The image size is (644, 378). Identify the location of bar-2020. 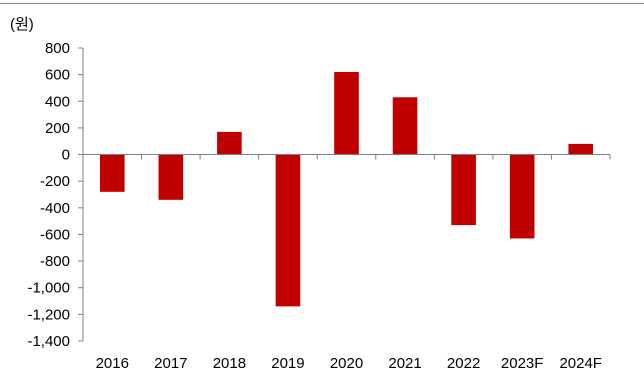
(346, 113).